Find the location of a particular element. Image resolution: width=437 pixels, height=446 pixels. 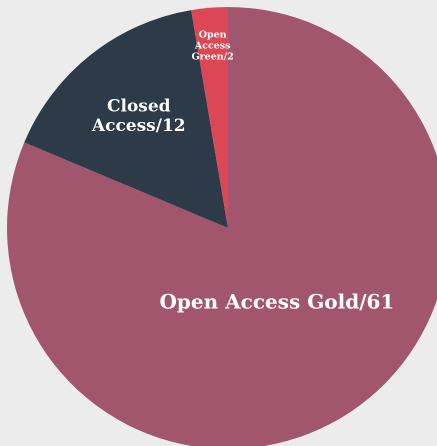

pie-slice-label: Open Access Gold/61 is located at coordinates (276, 302).